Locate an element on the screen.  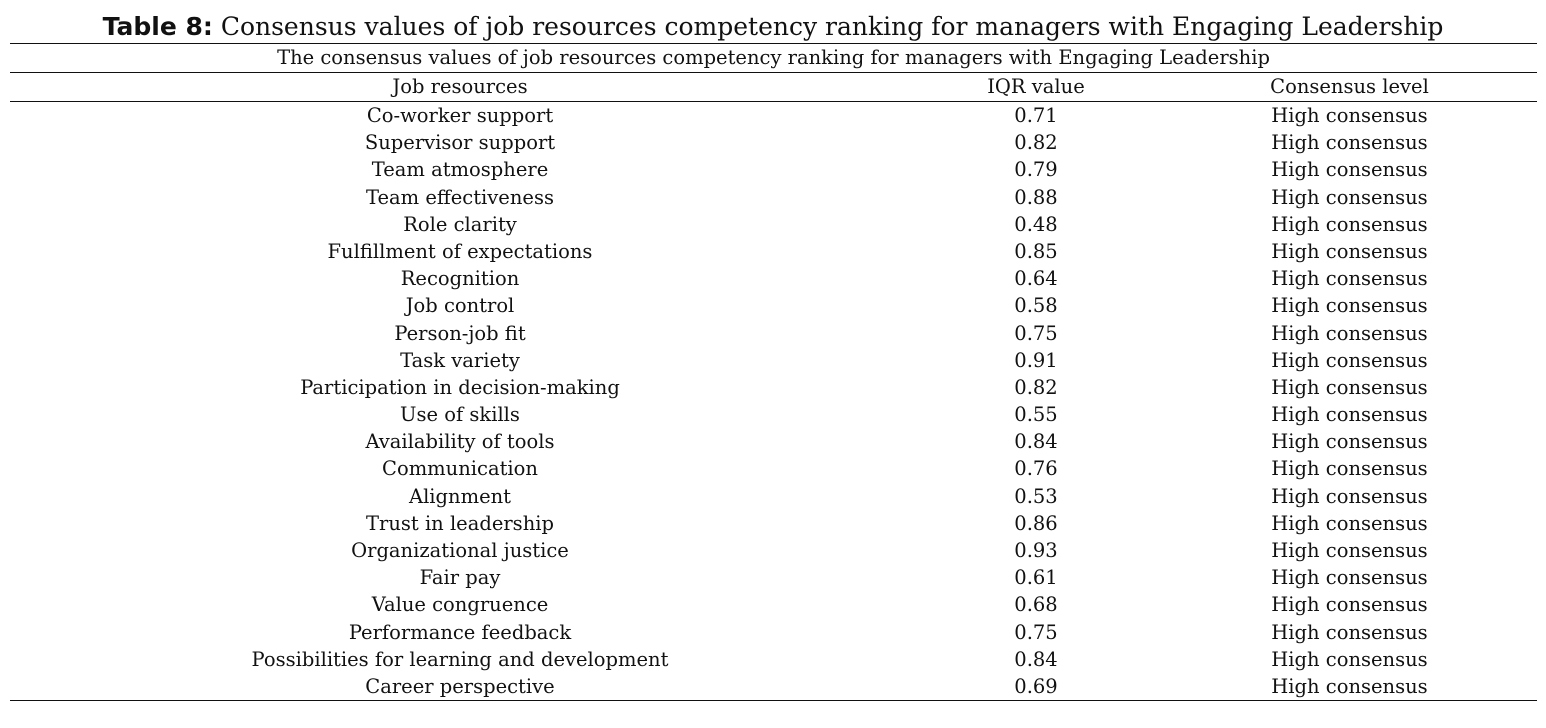
job-resource-cell: Use of skills is located at coordinates (460, 415).